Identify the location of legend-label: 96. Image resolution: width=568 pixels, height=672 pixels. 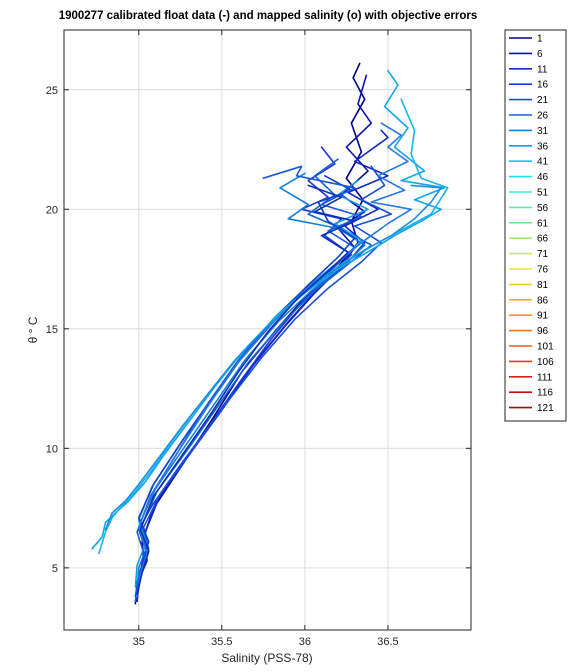
(543, 331).